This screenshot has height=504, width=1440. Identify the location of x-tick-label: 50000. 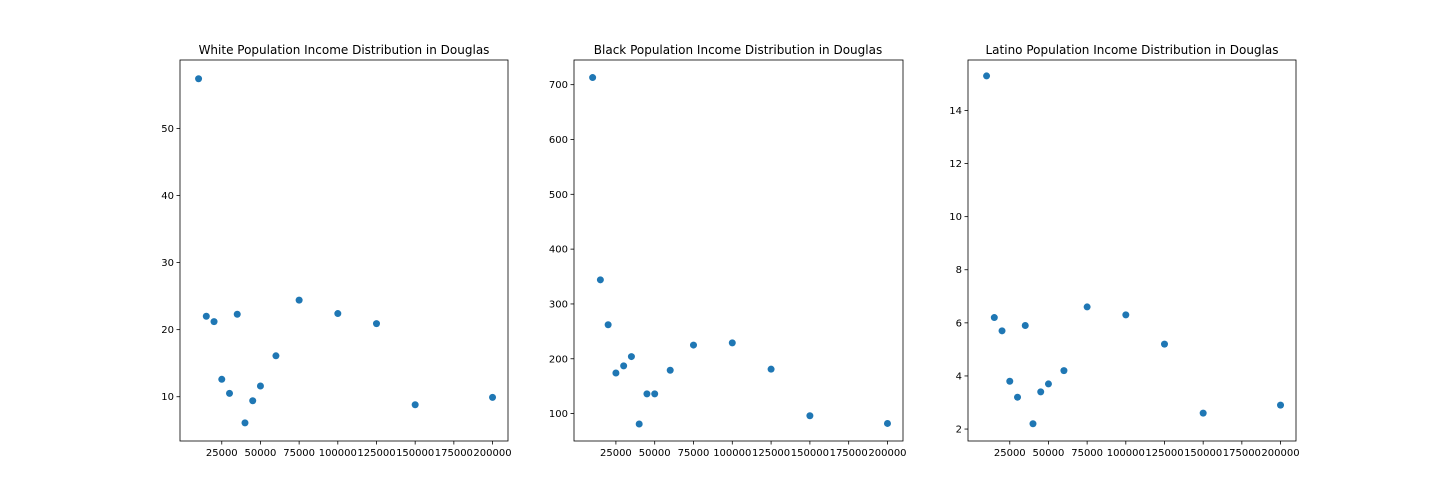
(261, 453).